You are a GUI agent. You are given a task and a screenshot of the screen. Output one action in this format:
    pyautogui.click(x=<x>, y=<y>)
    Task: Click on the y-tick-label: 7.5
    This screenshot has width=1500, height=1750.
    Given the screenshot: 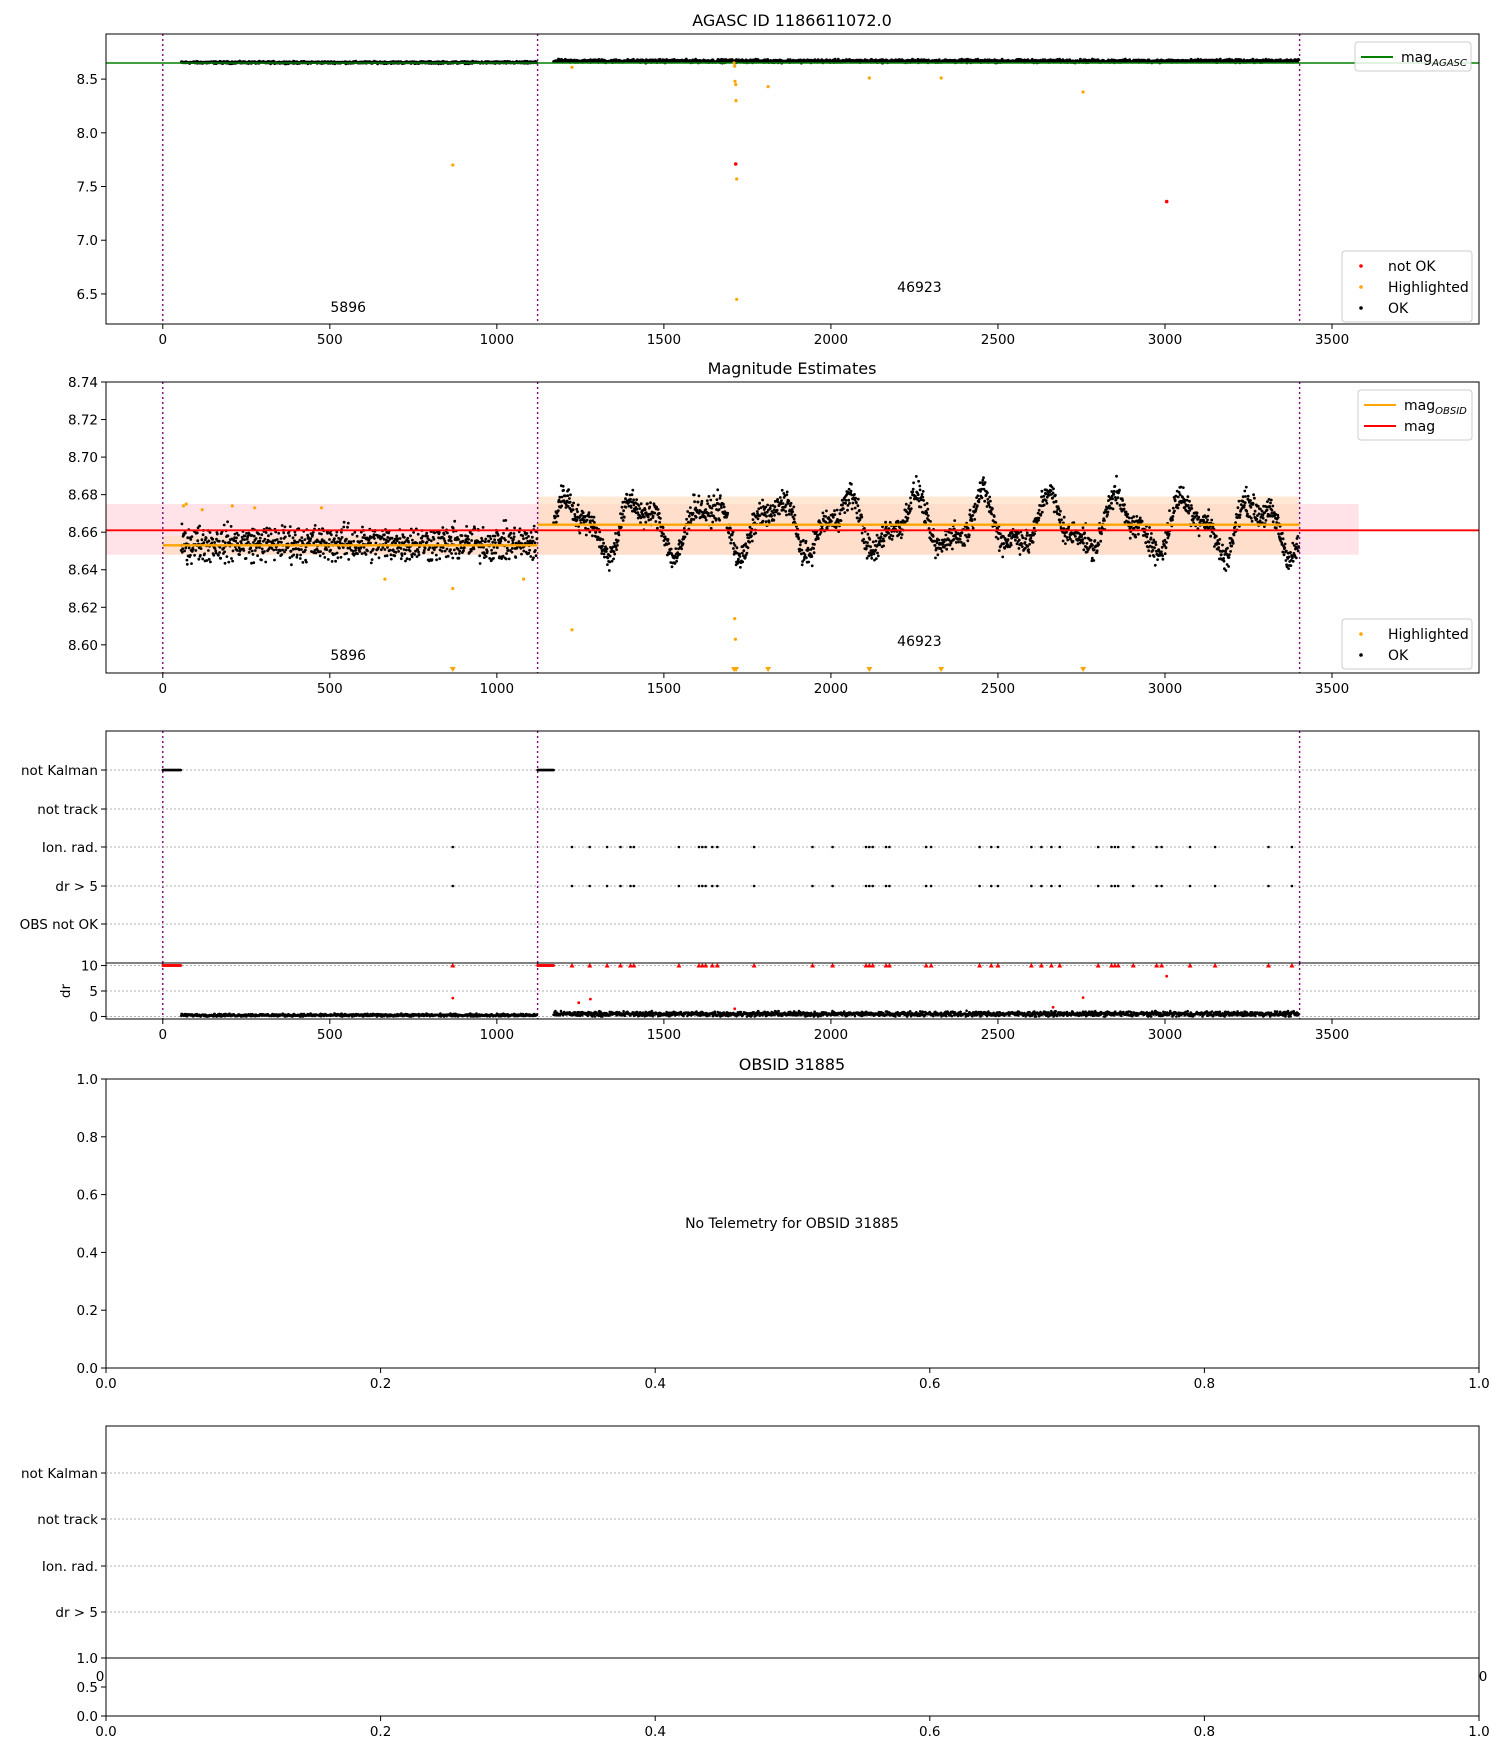 What is the action you would take?
    pyautogui.click(x=87, y=188)
    